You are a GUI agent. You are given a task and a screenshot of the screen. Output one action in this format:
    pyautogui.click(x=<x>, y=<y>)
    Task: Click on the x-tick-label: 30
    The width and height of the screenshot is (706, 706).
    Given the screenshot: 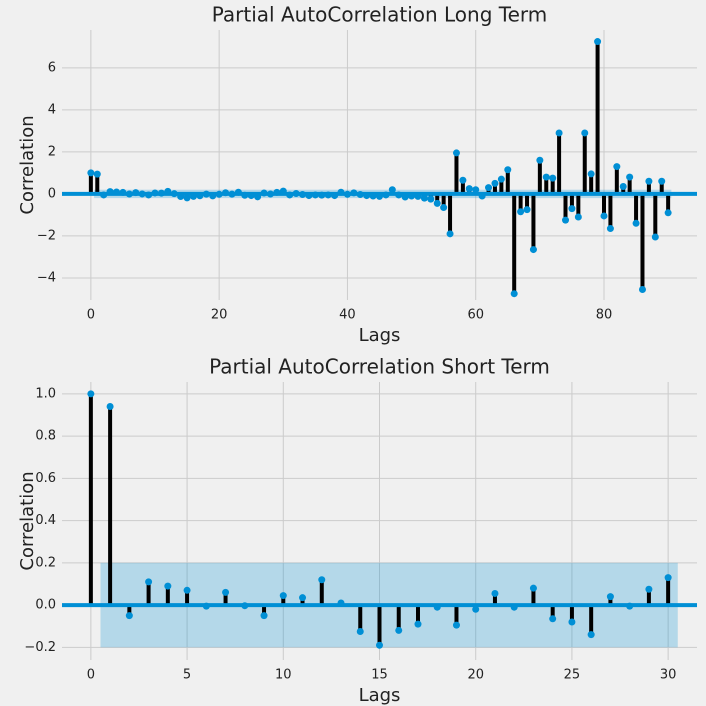 What is the action you would take?
    pyautogui.click(x=668, y=675)
    